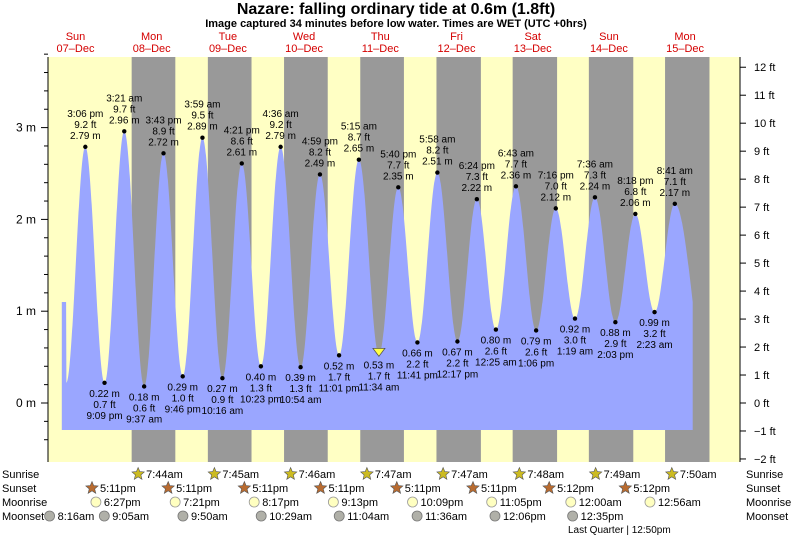 This screenshot has height=538, width=793. What do you see at coordinates (381, 49) in the screenshot?
I see `day-date: 11–Dec` at bounding box center [381, 49].